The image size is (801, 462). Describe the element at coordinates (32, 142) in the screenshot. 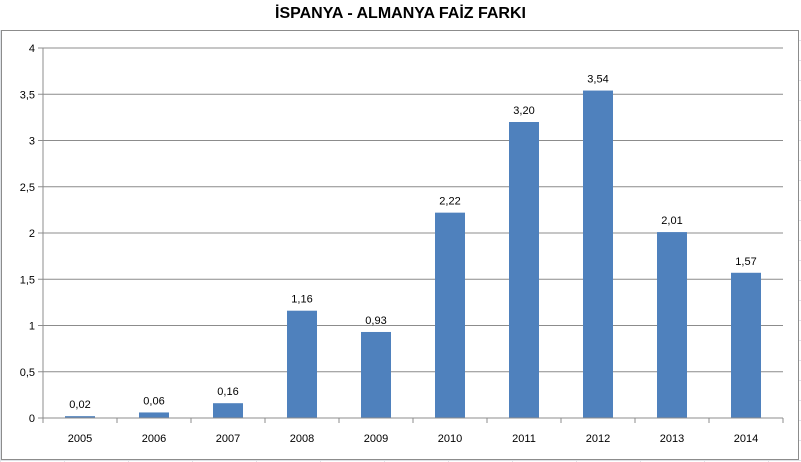

I see `y-tick-label: 3` at that location.